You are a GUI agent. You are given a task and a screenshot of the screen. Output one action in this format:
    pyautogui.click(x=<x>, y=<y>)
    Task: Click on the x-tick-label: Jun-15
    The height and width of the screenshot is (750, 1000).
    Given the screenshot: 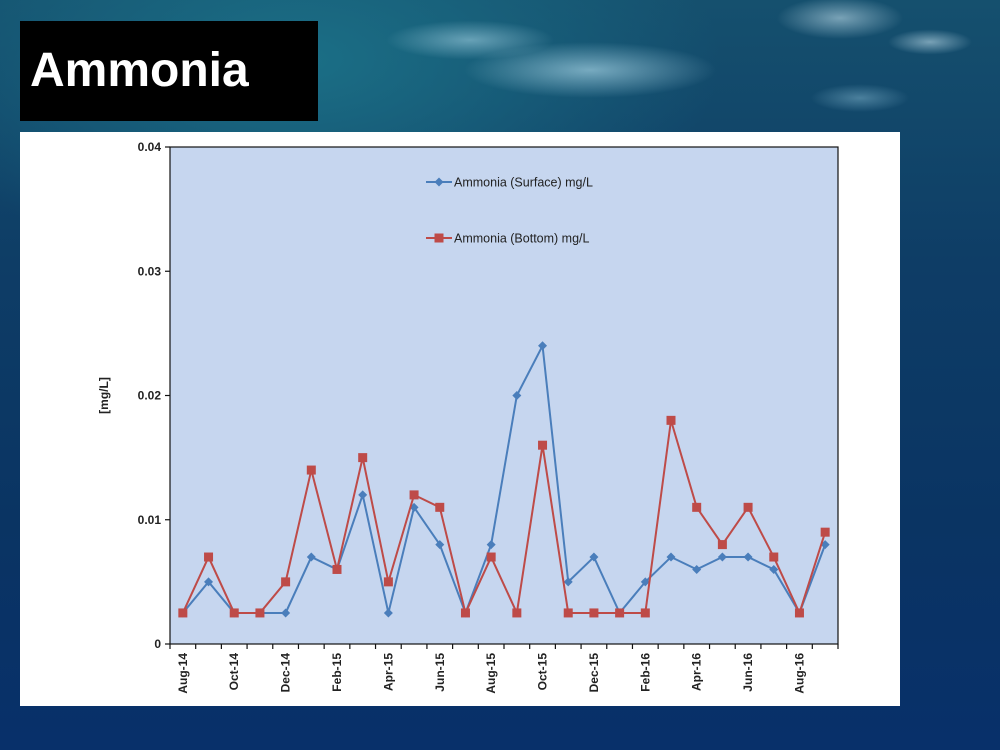 What is the action you would take?
    pyautogui.click(x=440, y=672)
    